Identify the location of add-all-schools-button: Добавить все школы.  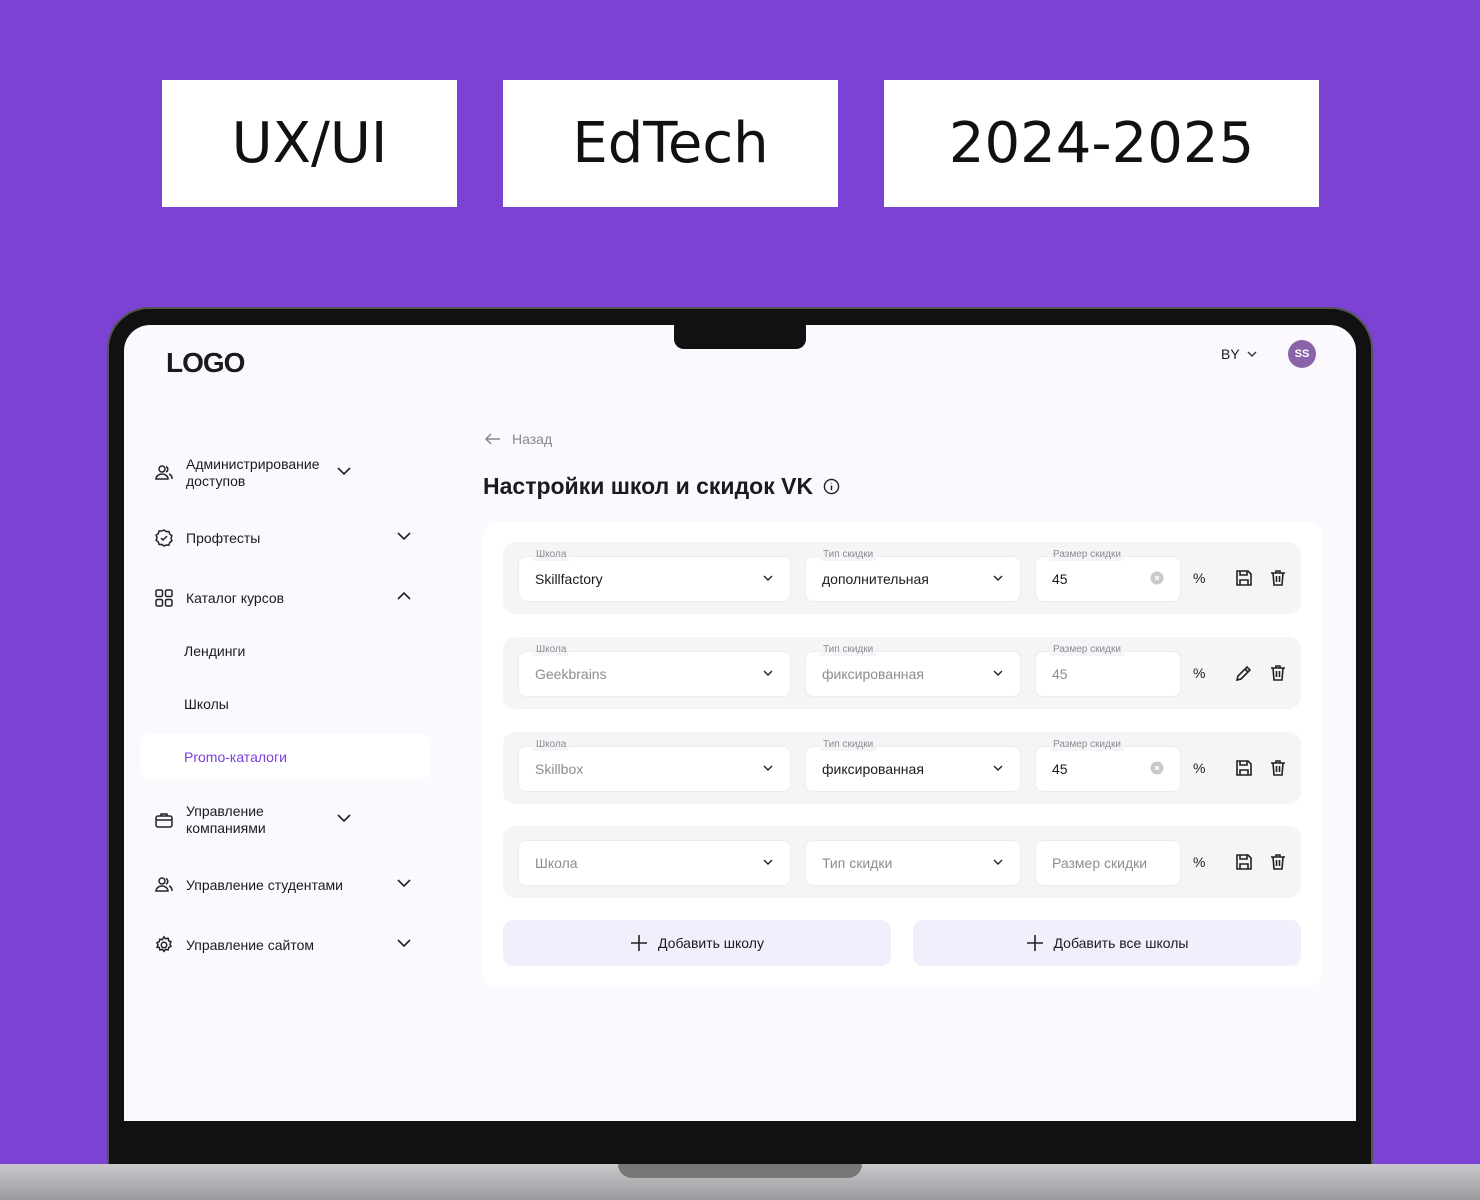
(1107, 943).